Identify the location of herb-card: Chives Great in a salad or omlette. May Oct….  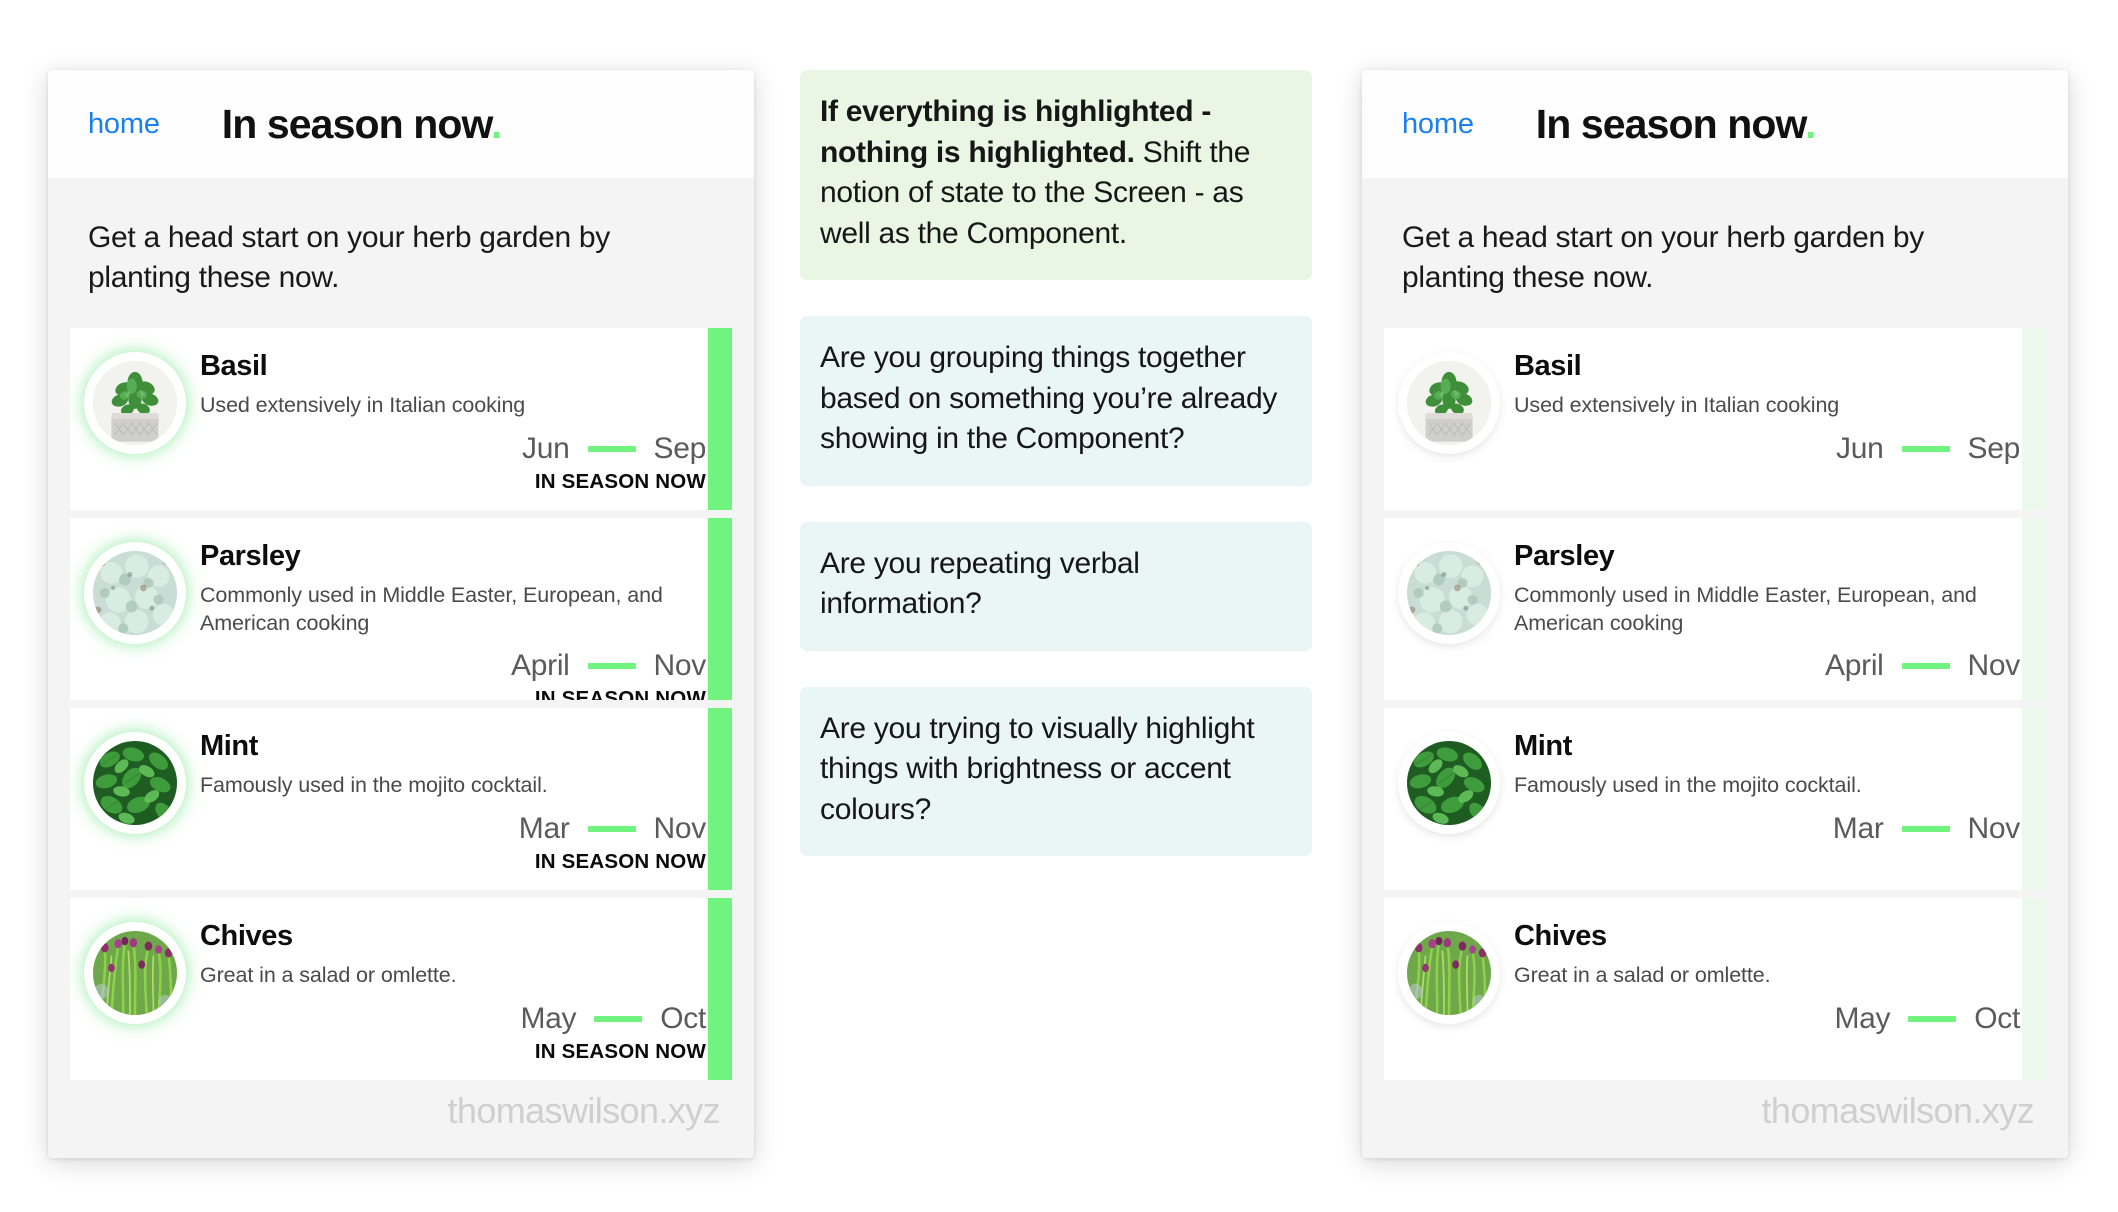
(401, 988).